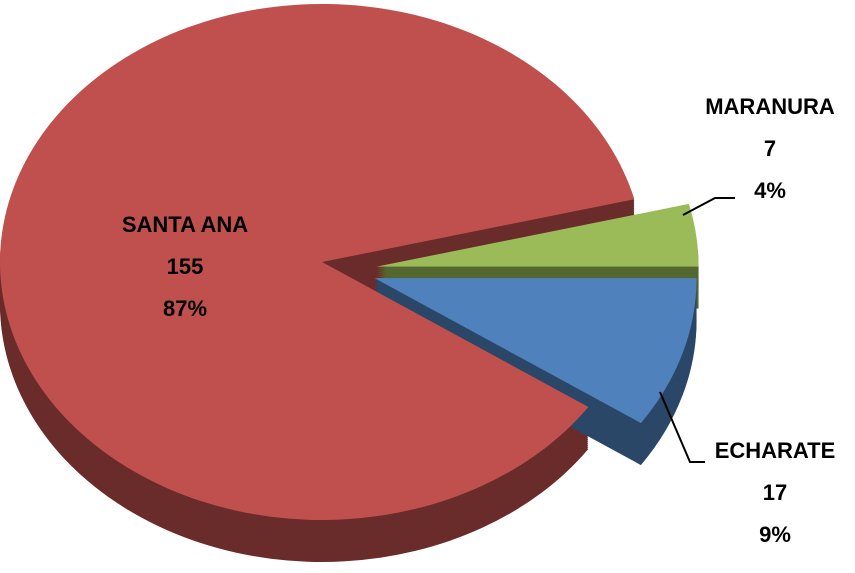  Describe the element at coordinates (775, 450) in the screenshot. I see `category-label: ECHARATE` at that location.